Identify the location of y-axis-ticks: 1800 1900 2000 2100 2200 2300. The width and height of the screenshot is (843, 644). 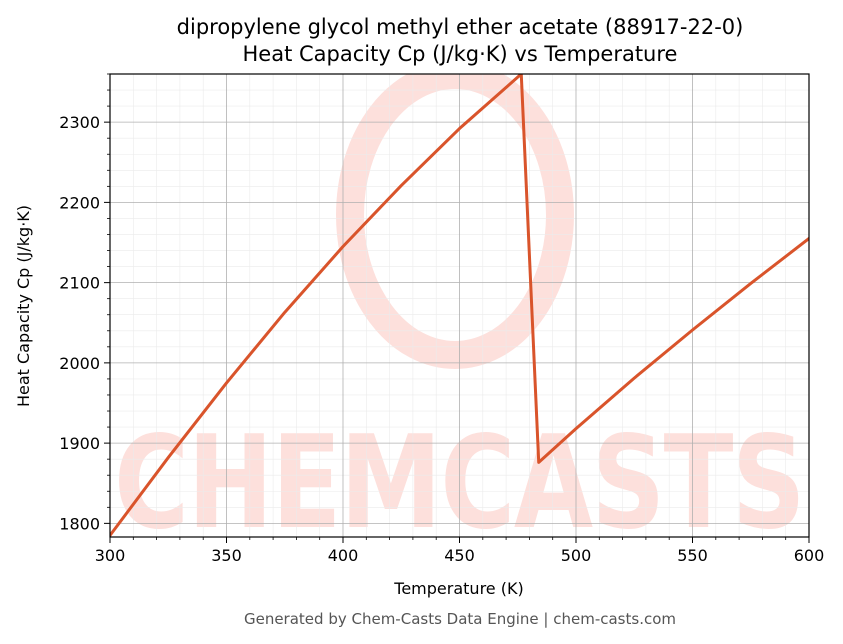
(84, 303).